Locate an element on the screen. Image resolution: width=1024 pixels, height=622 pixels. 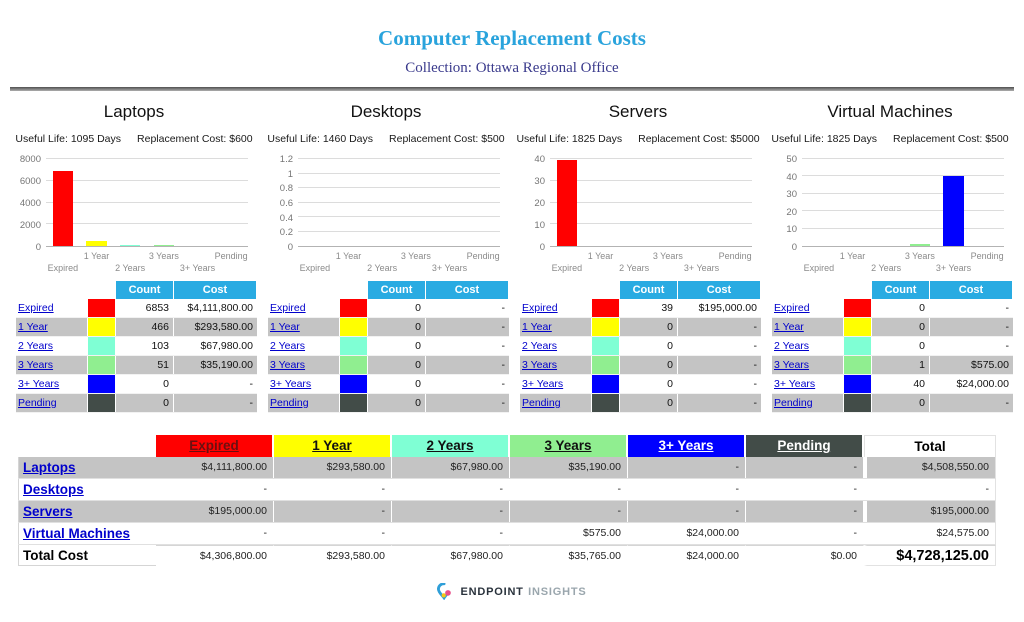
section-title-virtual-machines: Virtual Machines is located at coordinates (890, 111).